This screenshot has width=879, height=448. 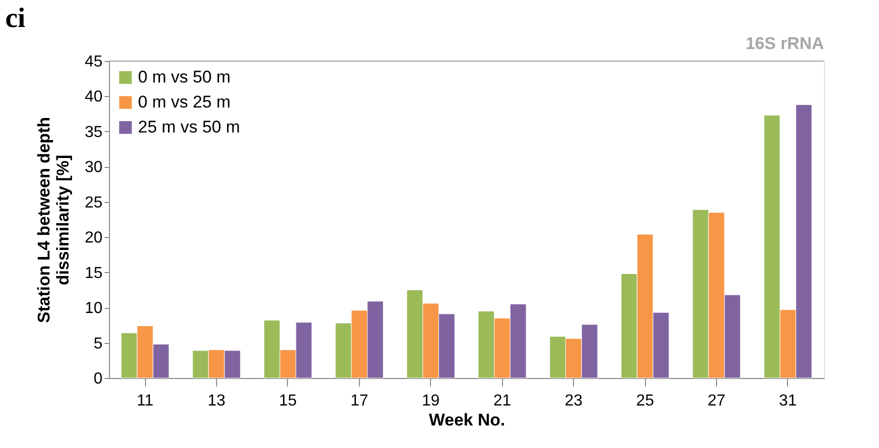 I want to click on y-tick-label: 35, so click(x=93, y=132).